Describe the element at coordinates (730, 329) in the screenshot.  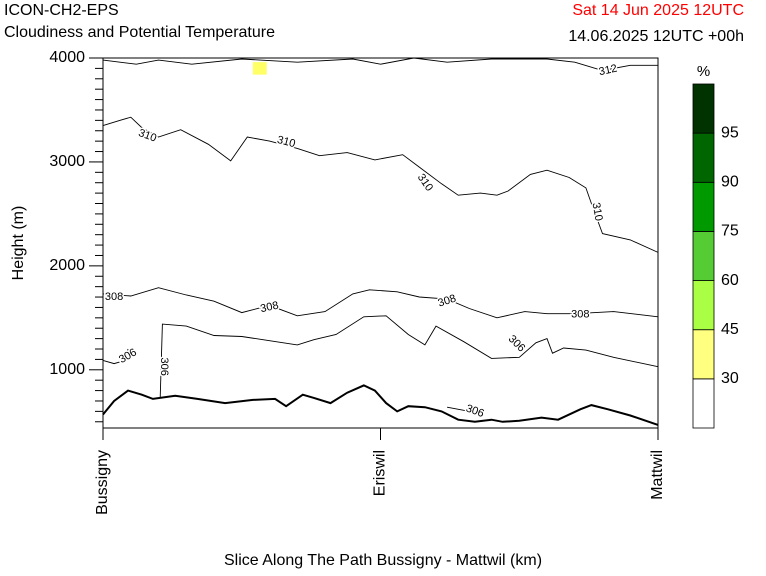
I see `colorbar-level-label: 45` at that location.